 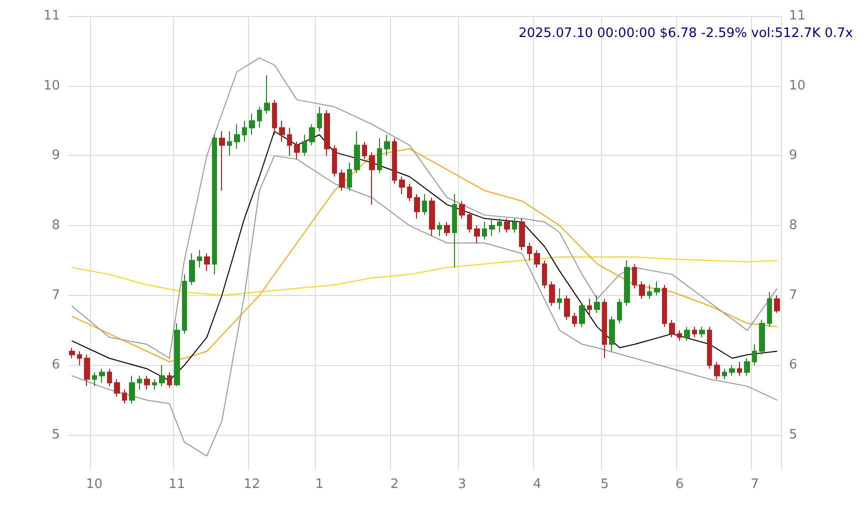 What do you see at coordinates (797, 86) in the screenshot?
I see `y2-tick-label: 10` at bounding box center [797, 86].